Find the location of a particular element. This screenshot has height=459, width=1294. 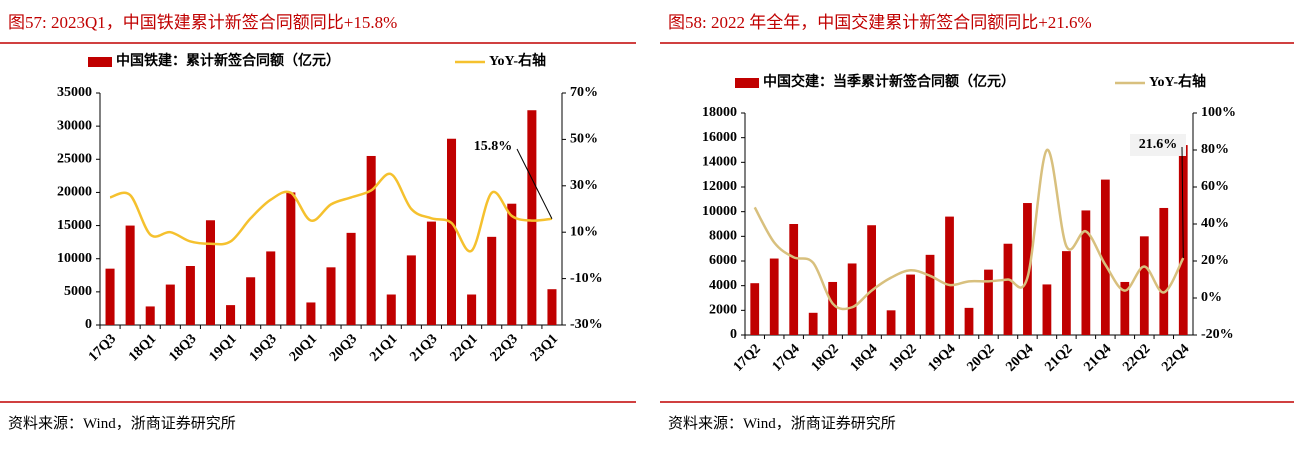

chart-title: 图58: 2022 年全年，中国交建累计新签合同额同比+21.6% is located at coordinates (880, 22).